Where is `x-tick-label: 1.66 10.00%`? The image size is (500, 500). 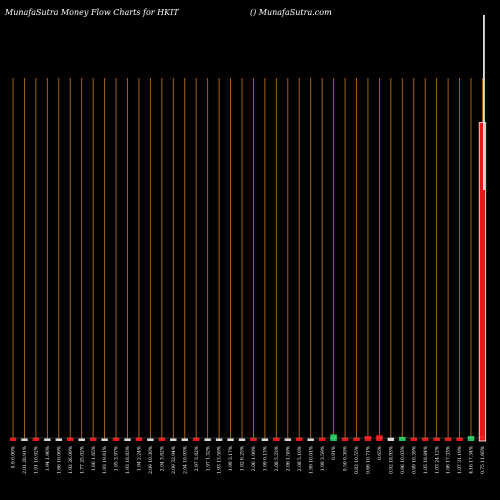
x-tick-label: 1.66 10.00% is located at coordinates (59, 460).